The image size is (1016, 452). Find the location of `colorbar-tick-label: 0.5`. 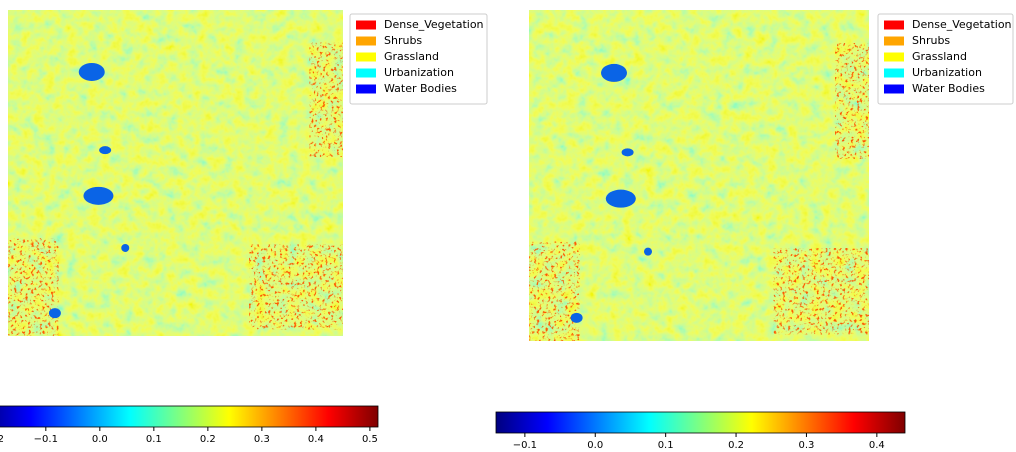

colorbar-tick-label: 0.5 is located at coordinates (370, 439).